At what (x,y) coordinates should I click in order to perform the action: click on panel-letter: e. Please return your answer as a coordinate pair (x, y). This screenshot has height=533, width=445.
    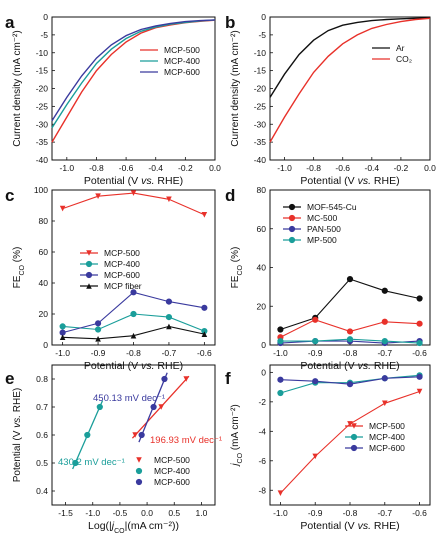
    Looking at the image, I should click on (9, 378).